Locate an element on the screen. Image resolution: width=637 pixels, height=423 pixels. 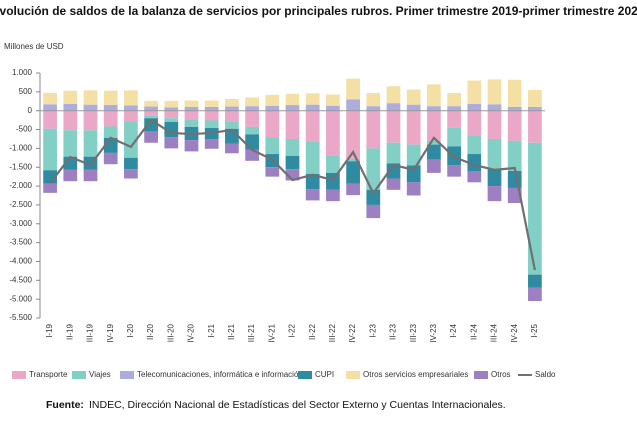
y-tick-label: -2.500 is located at coordinates (20, 204).